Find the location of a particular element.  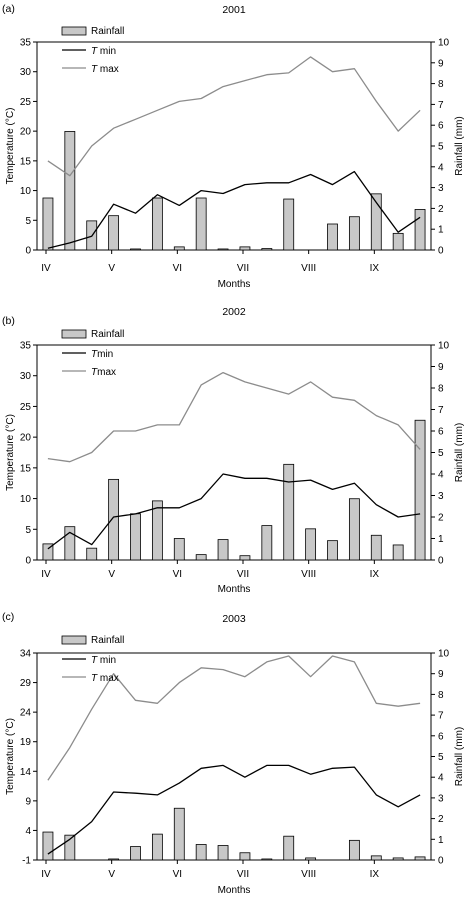

y2-tick-label: 1 is located at coordinates (441, 539).